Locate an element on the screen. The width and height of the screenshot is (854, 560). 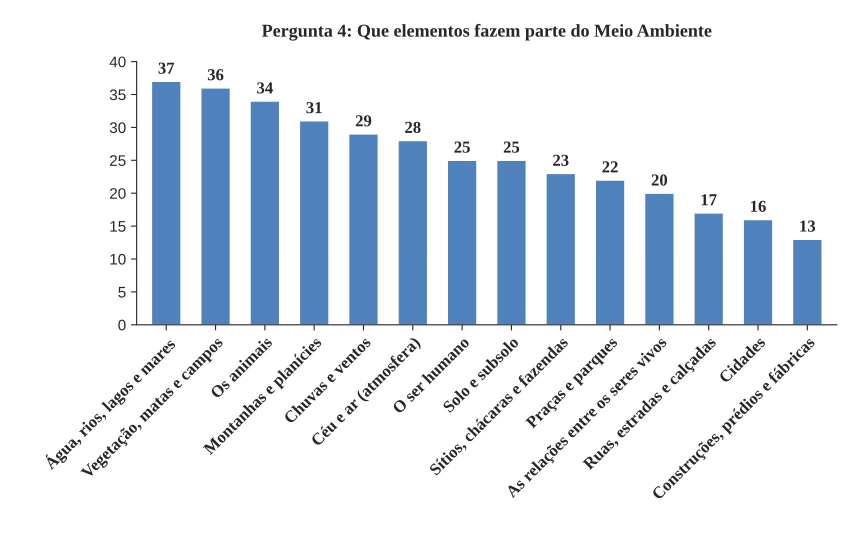
data-label: 20 is located at coordinates (660, 180).